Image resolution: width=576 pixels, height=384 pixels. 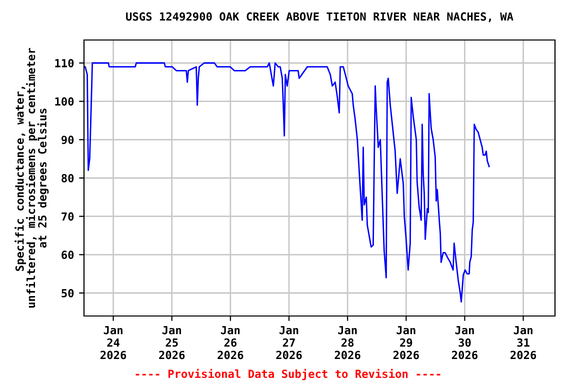 What do you see at coordinates (68, 293) in the screenshot?
I see `y-tick-label: 50` at bounding box center [68, 293].